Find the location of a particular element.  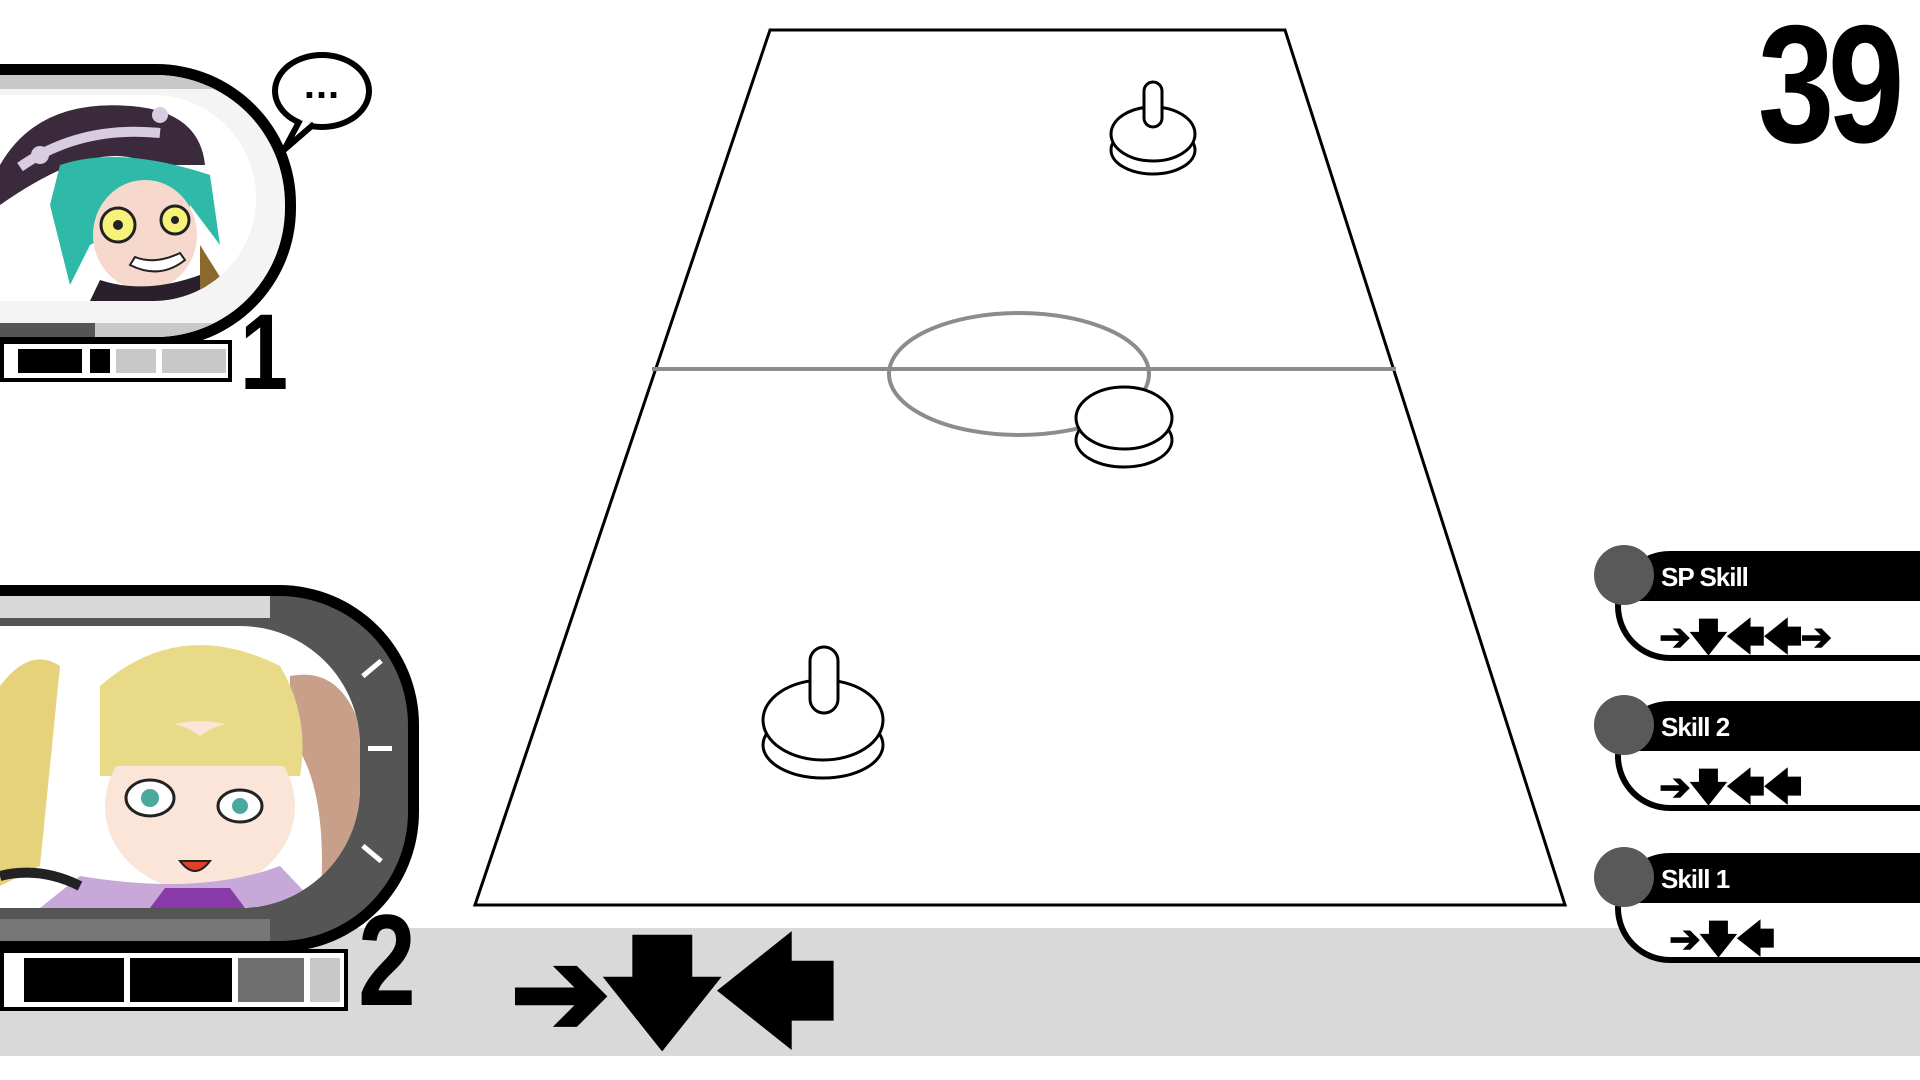

player-2-frame-ticks is located at coordinates (370, 766).